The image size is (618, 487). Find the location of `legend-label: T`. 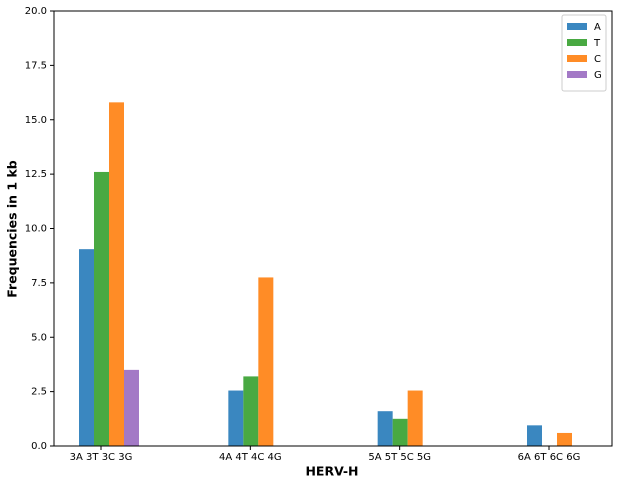

legend-label: T is located at coordinates (597, 43).